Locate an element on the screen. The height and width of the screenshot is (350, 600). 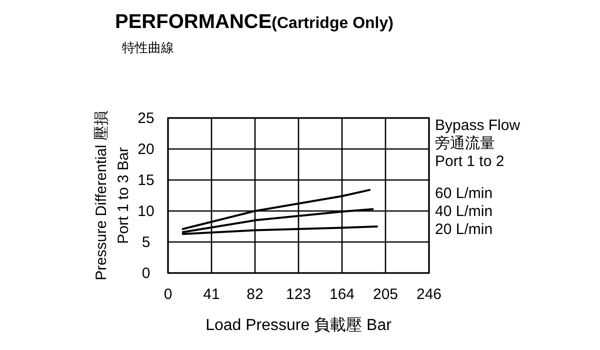
x-tick-label: 123 is located at coordinates (299, 294).